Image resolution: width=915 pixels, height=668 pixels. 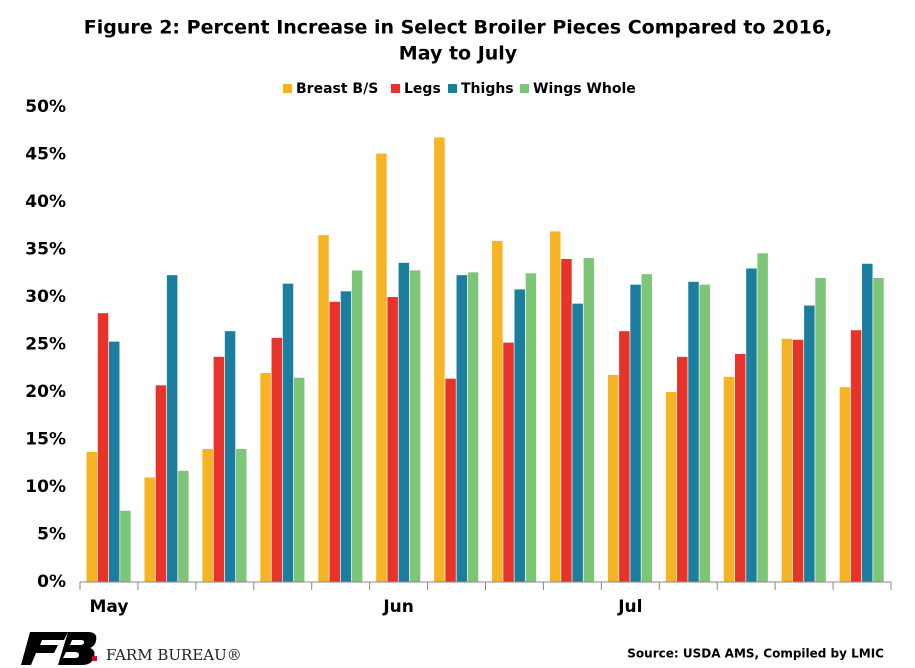 What do you see at coordinates (108, 607) in the screenshot?
I see `x-tick-label: May` at bounding box center [108, 607].